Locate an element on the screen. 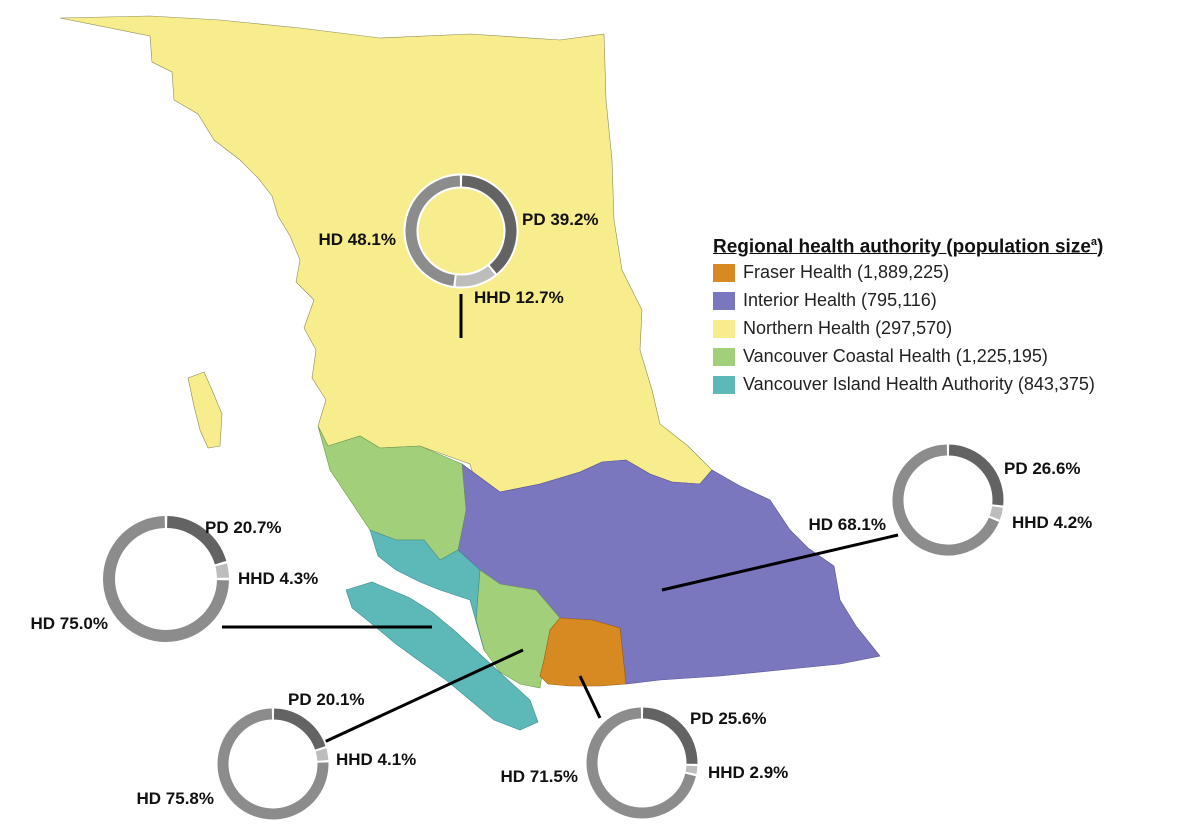 The height and width of the screenshot is (834, 1200). donut-slice-northern-pd is located at coordinates (489, 224).